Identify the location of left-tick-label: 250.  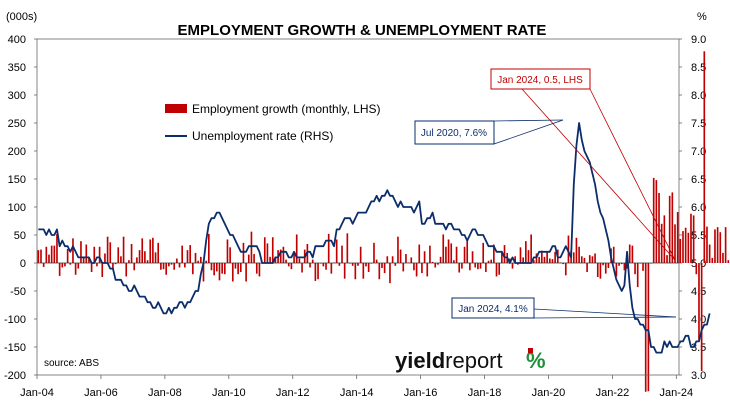
(17, 124).